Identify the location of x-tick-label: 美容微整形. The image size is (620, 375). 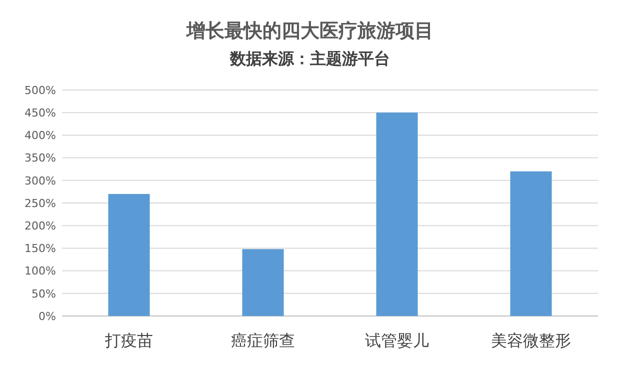
(531, 340).